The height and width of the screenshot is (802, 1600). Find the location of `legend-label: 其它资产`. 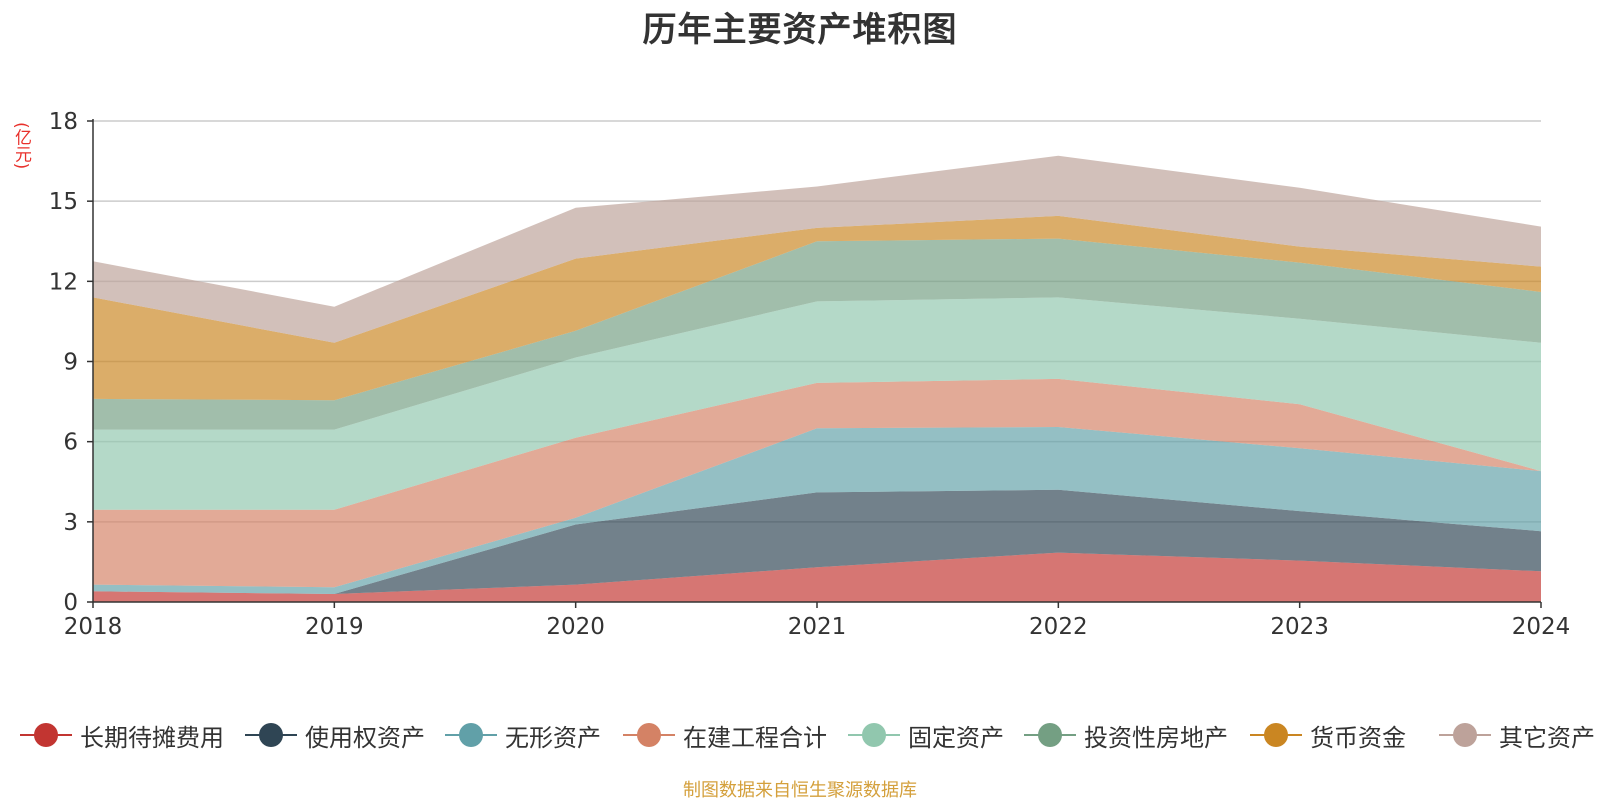

legend-label: 其它资产 is located at coordinates (1547, 737).